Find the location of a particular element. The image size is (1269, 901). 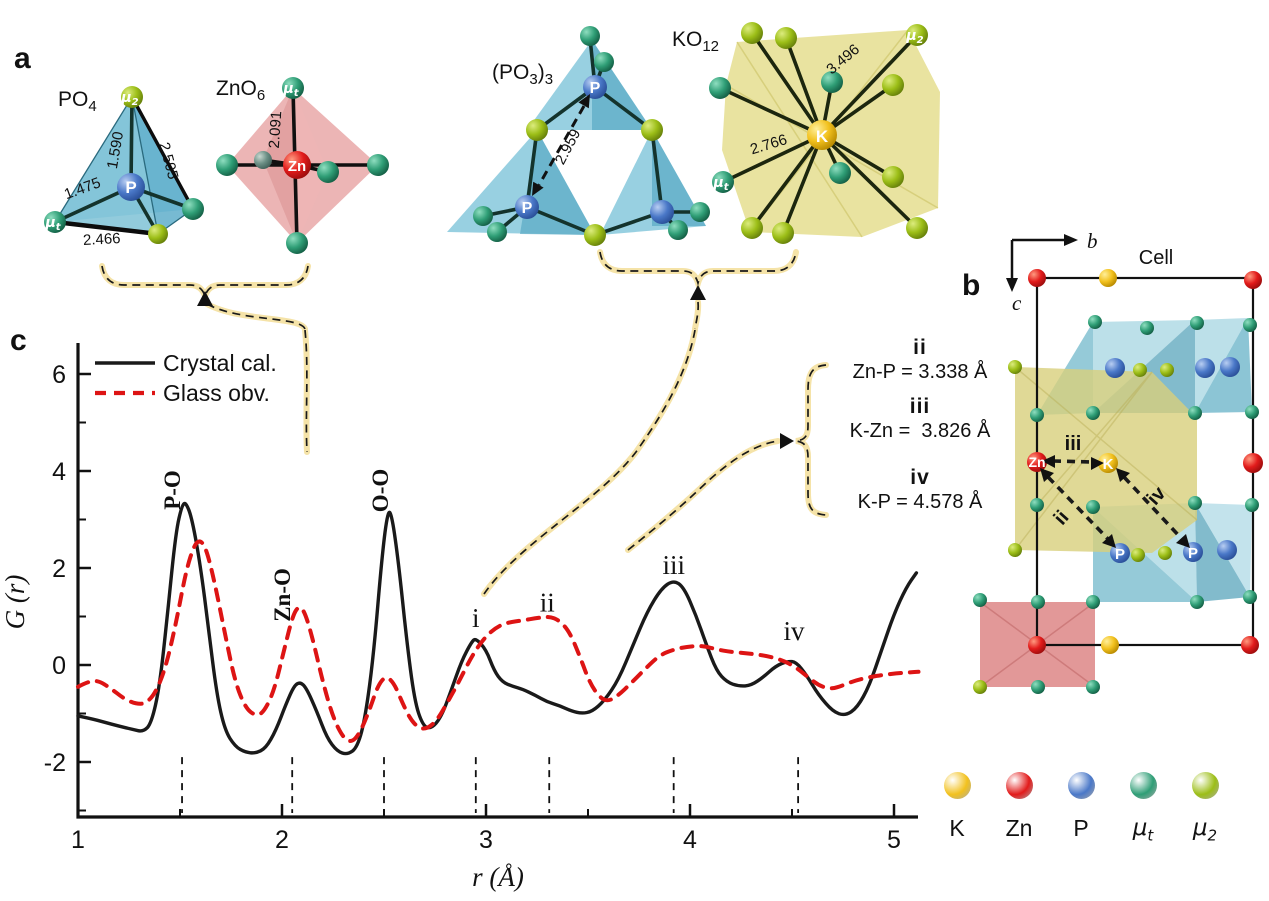

brace-glow is located at coordinates (698, 271).